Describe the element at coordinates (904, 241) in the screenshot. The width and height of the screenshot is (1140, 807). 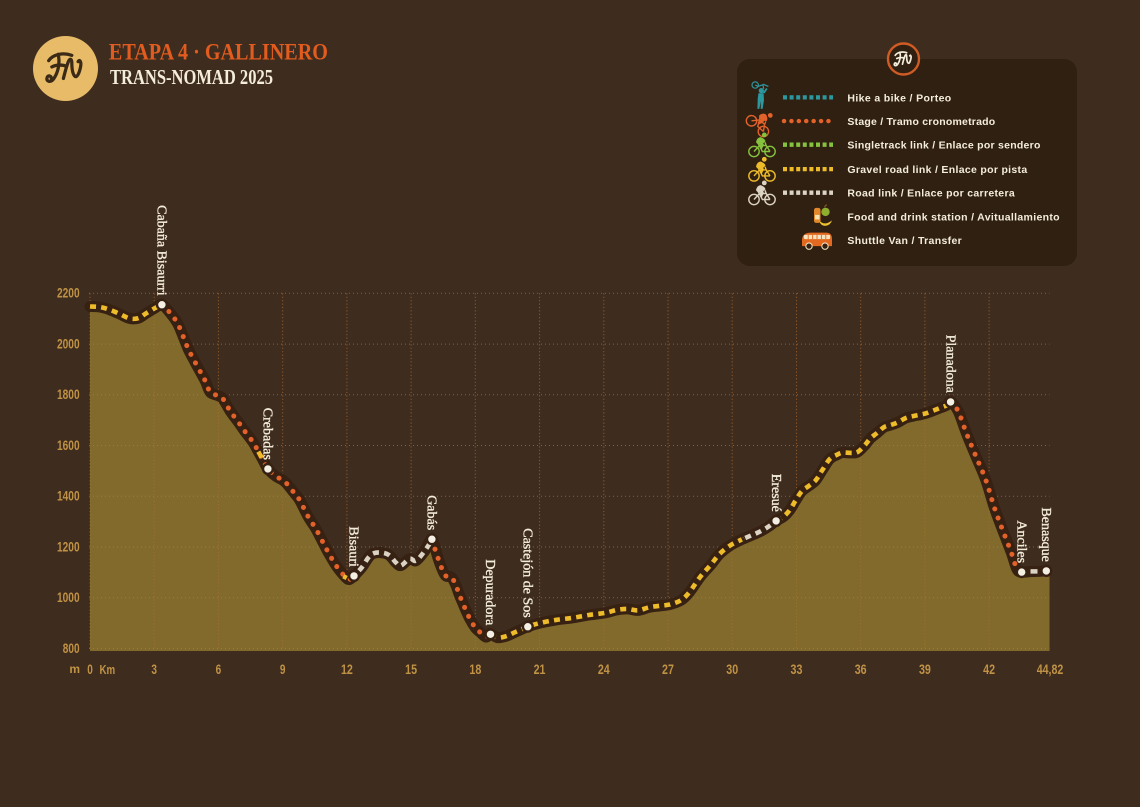
I see `svg-text: Shuttle Van / Transfer` at that location.